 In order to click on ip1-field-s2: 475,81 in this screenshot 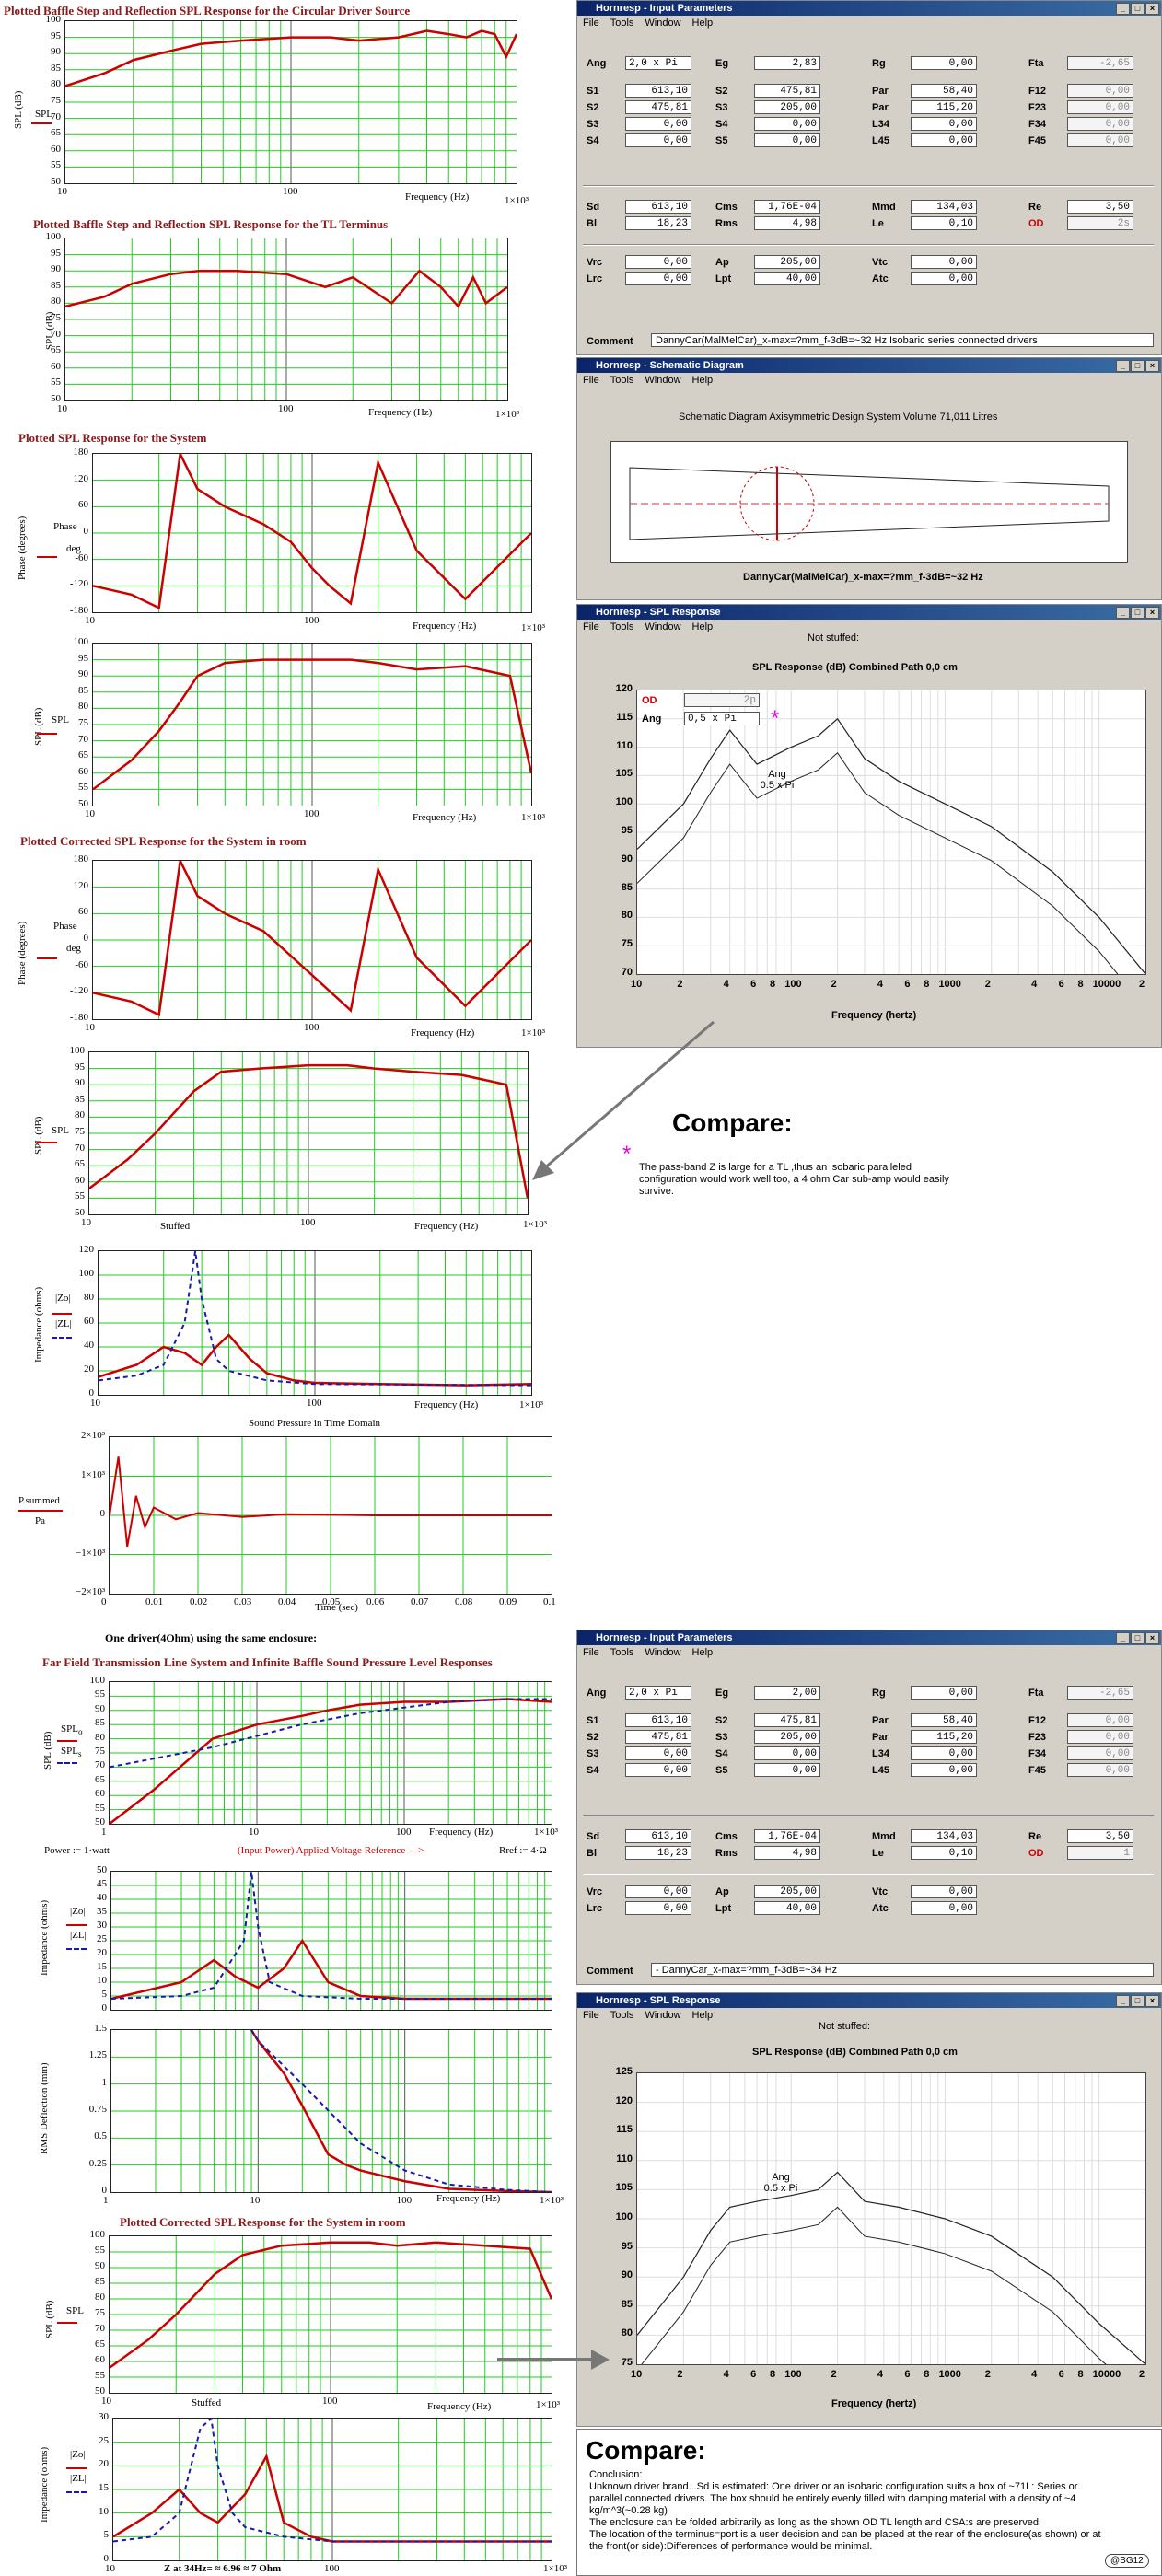, I will do `click(658, 107)`.